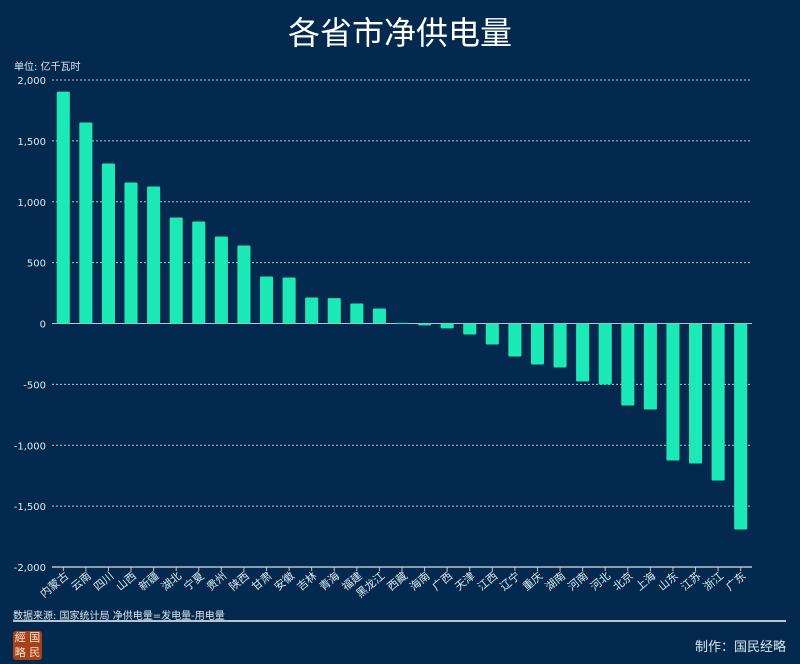 The width and height of the screenshot is (800, 664). Describe the element at coordinates (30, 507) in the screenshot. I see `y-tick-label: -1,500` at that location.